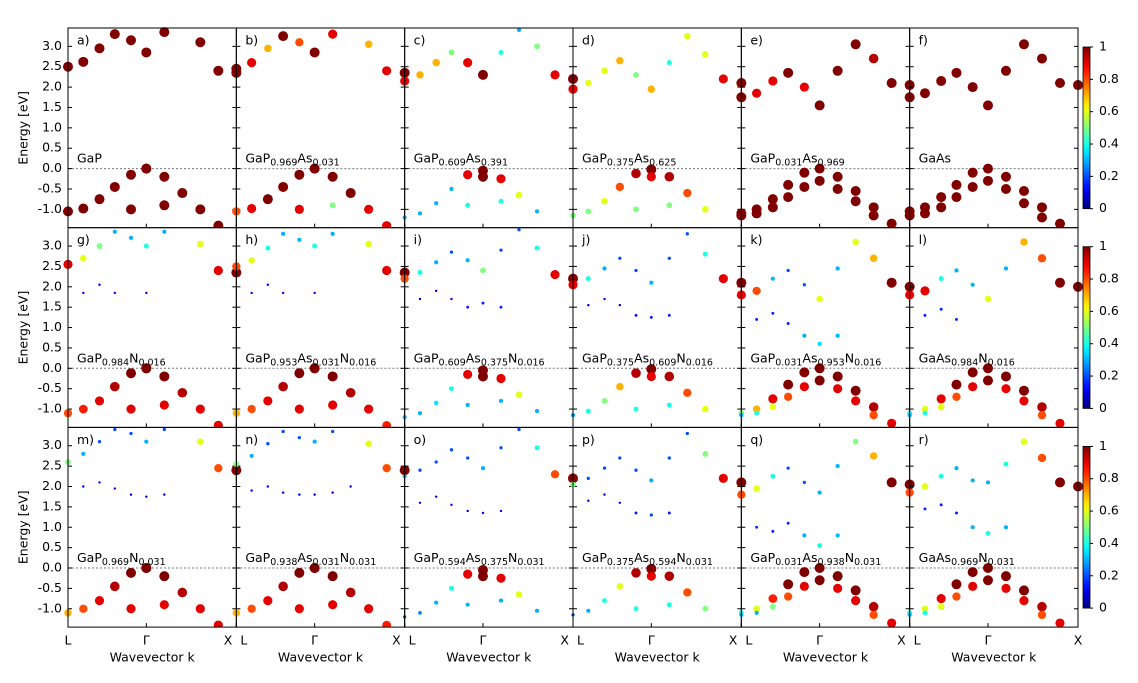  I want to click on band-points, so click(993, 133).